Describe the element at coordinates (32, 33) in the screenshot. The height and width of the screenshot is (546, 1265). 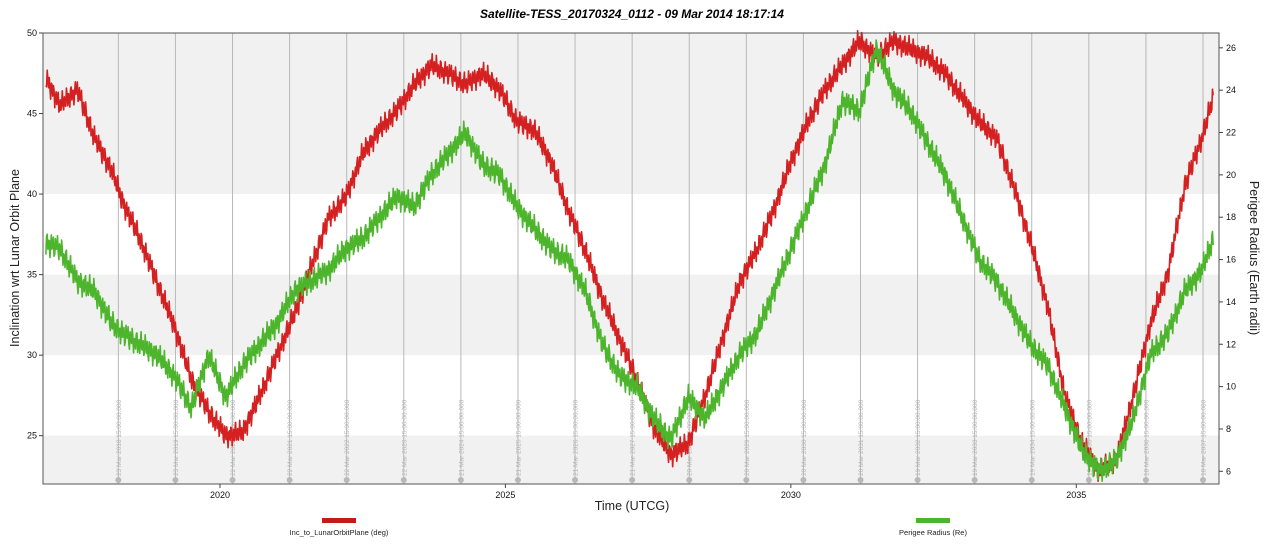
I see `y-left-tick-label: 50` at that location.